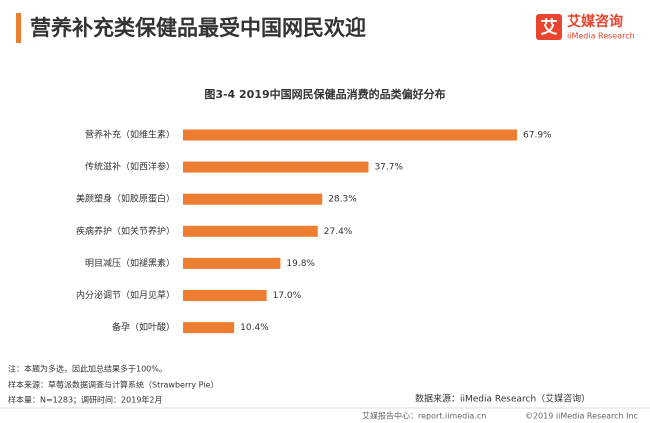 The width and height of the screenshot is (650, 423). What do you see at coordinates (125, 231) in the screenshot?
I see `category-label: 疾病养护（如关节养护）` at bounding box center [125, 231].